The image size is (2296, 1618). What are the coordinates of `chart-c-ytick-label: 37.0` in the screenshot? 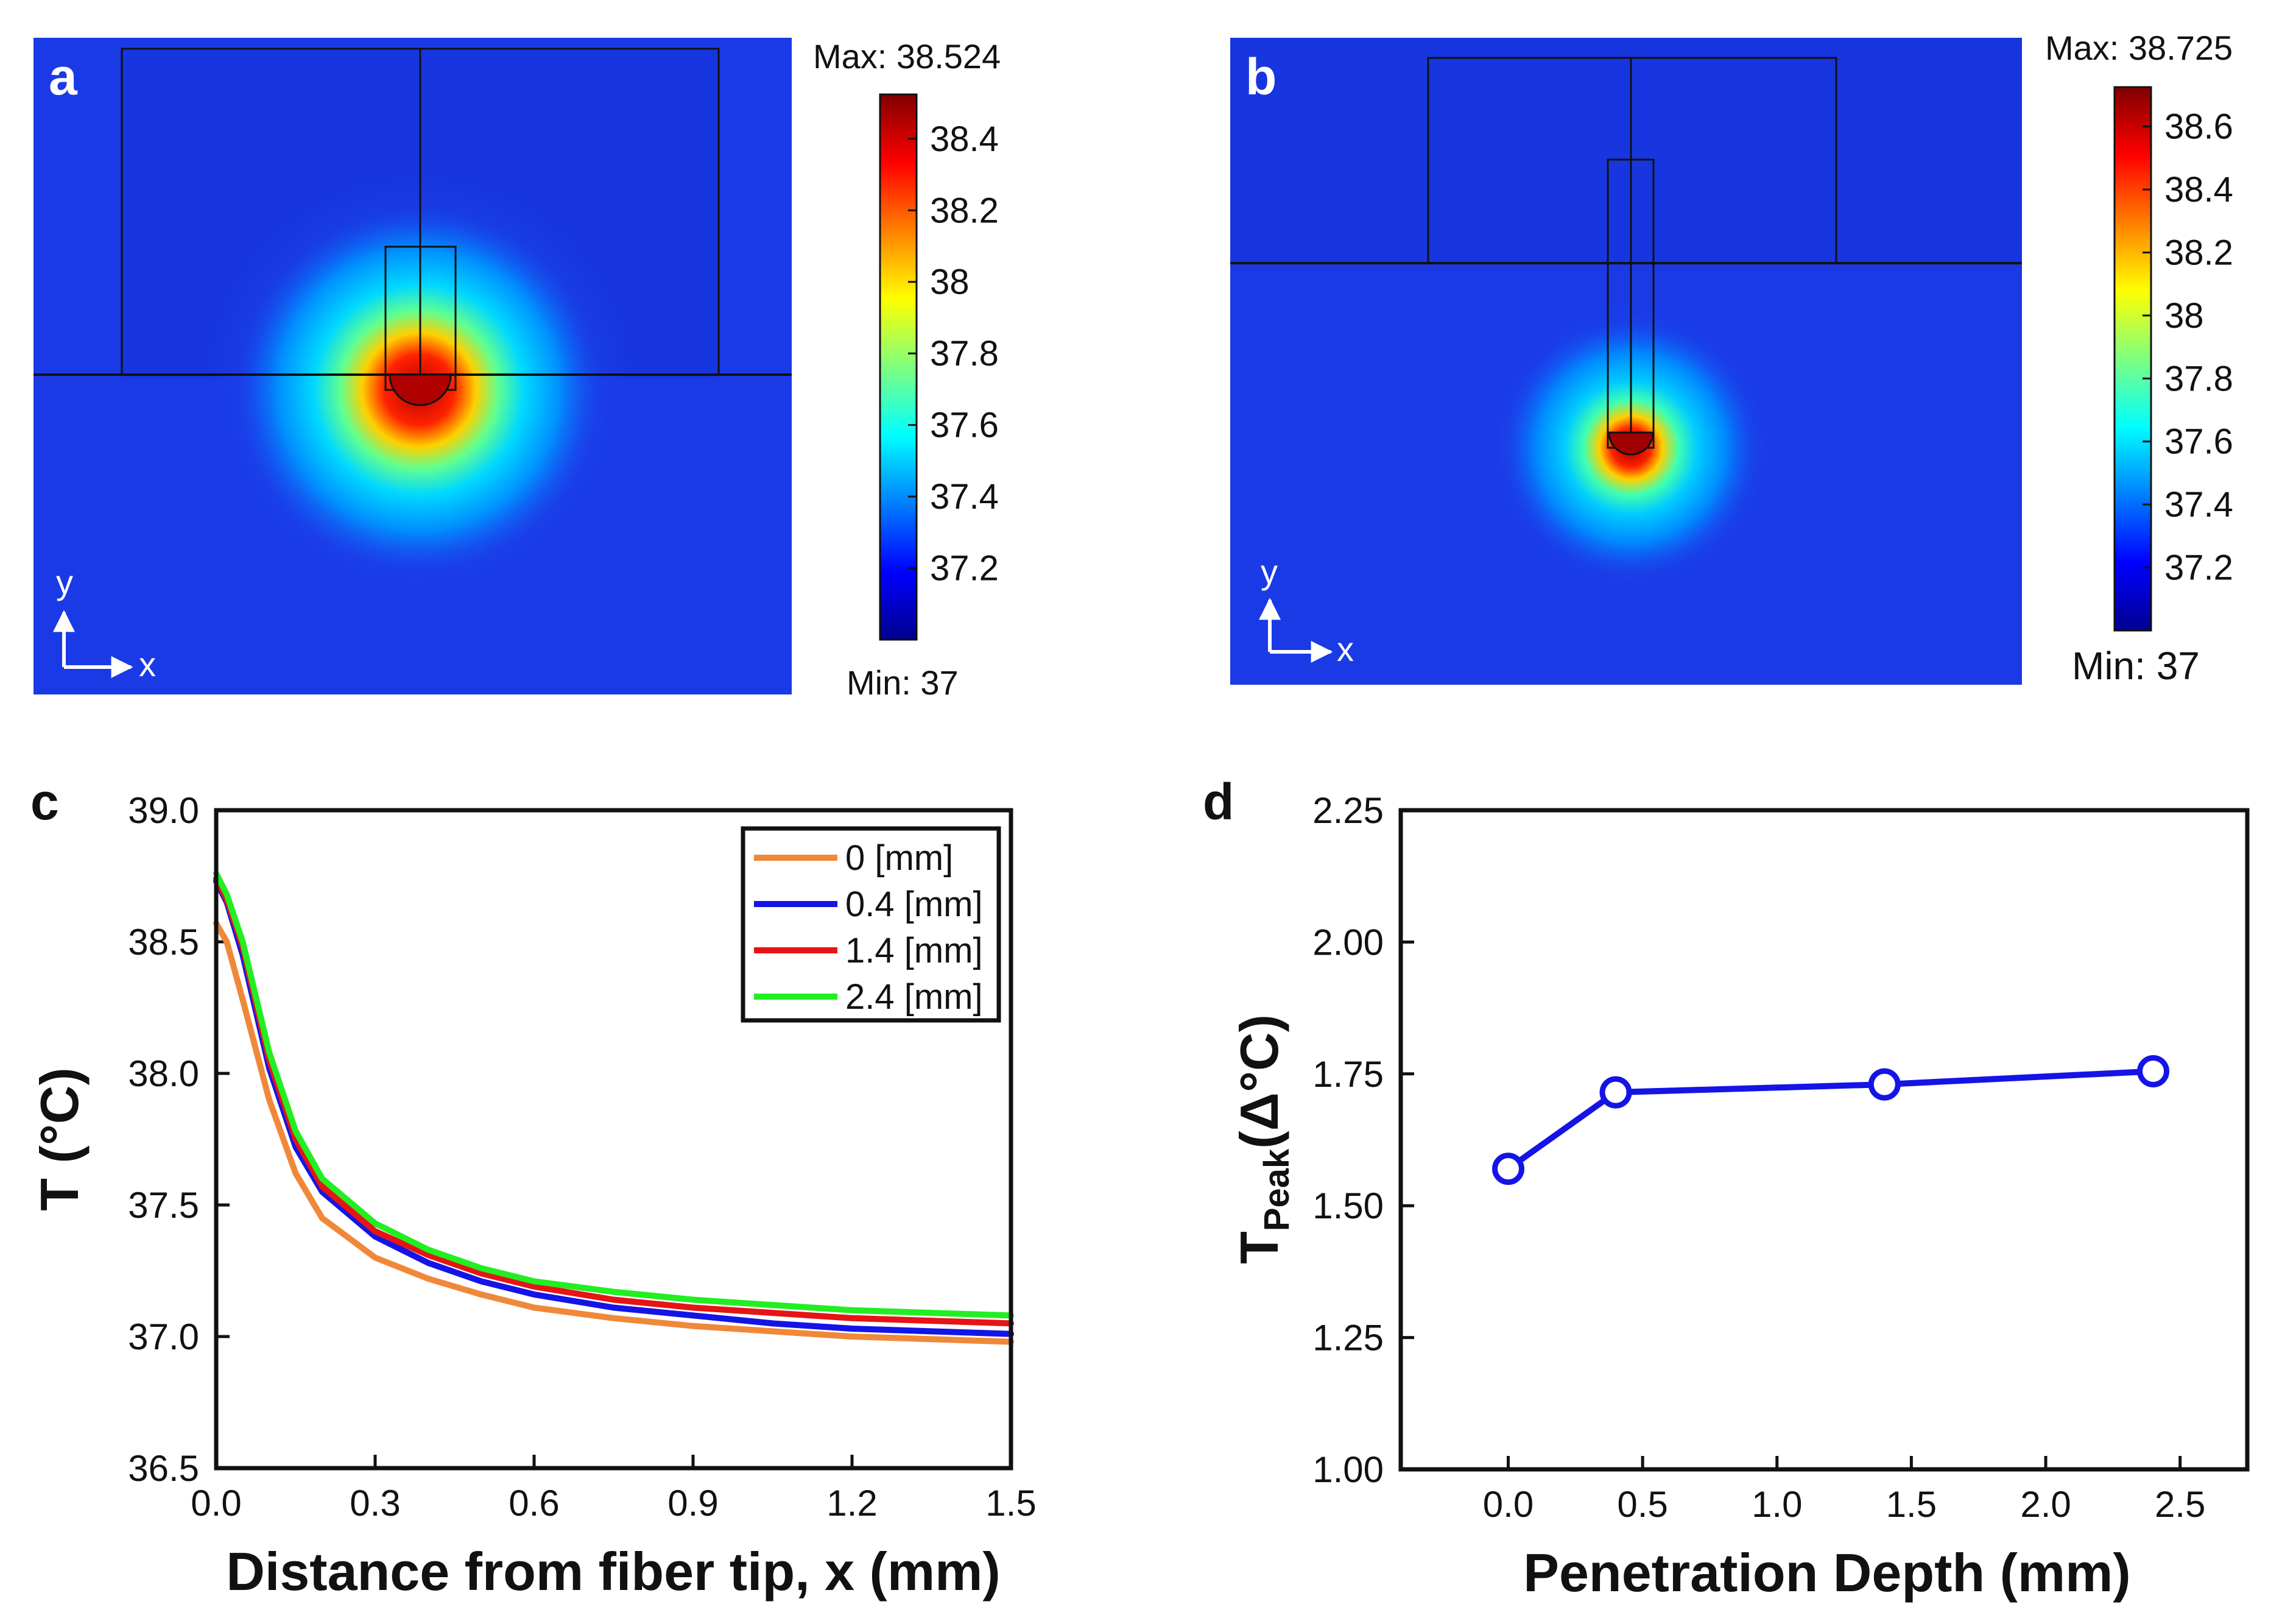 It's located at (164, 1336).